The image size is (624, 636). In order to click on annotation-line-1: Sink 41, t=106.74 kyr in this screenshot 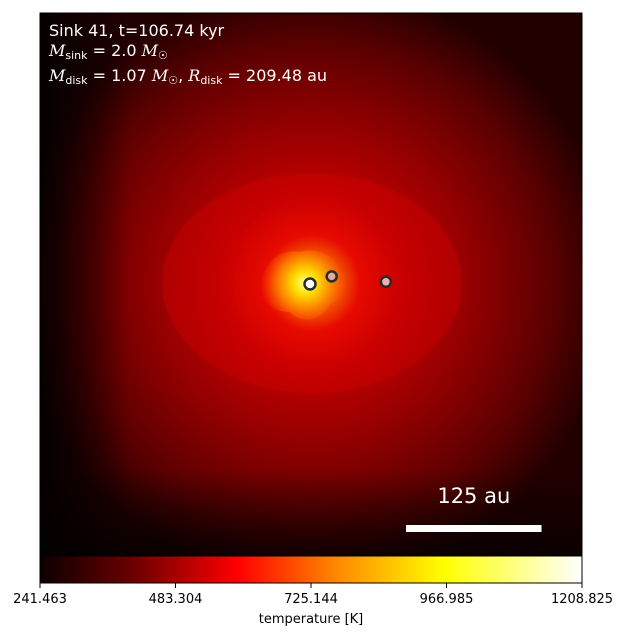, I will do `click(137, 30)`.